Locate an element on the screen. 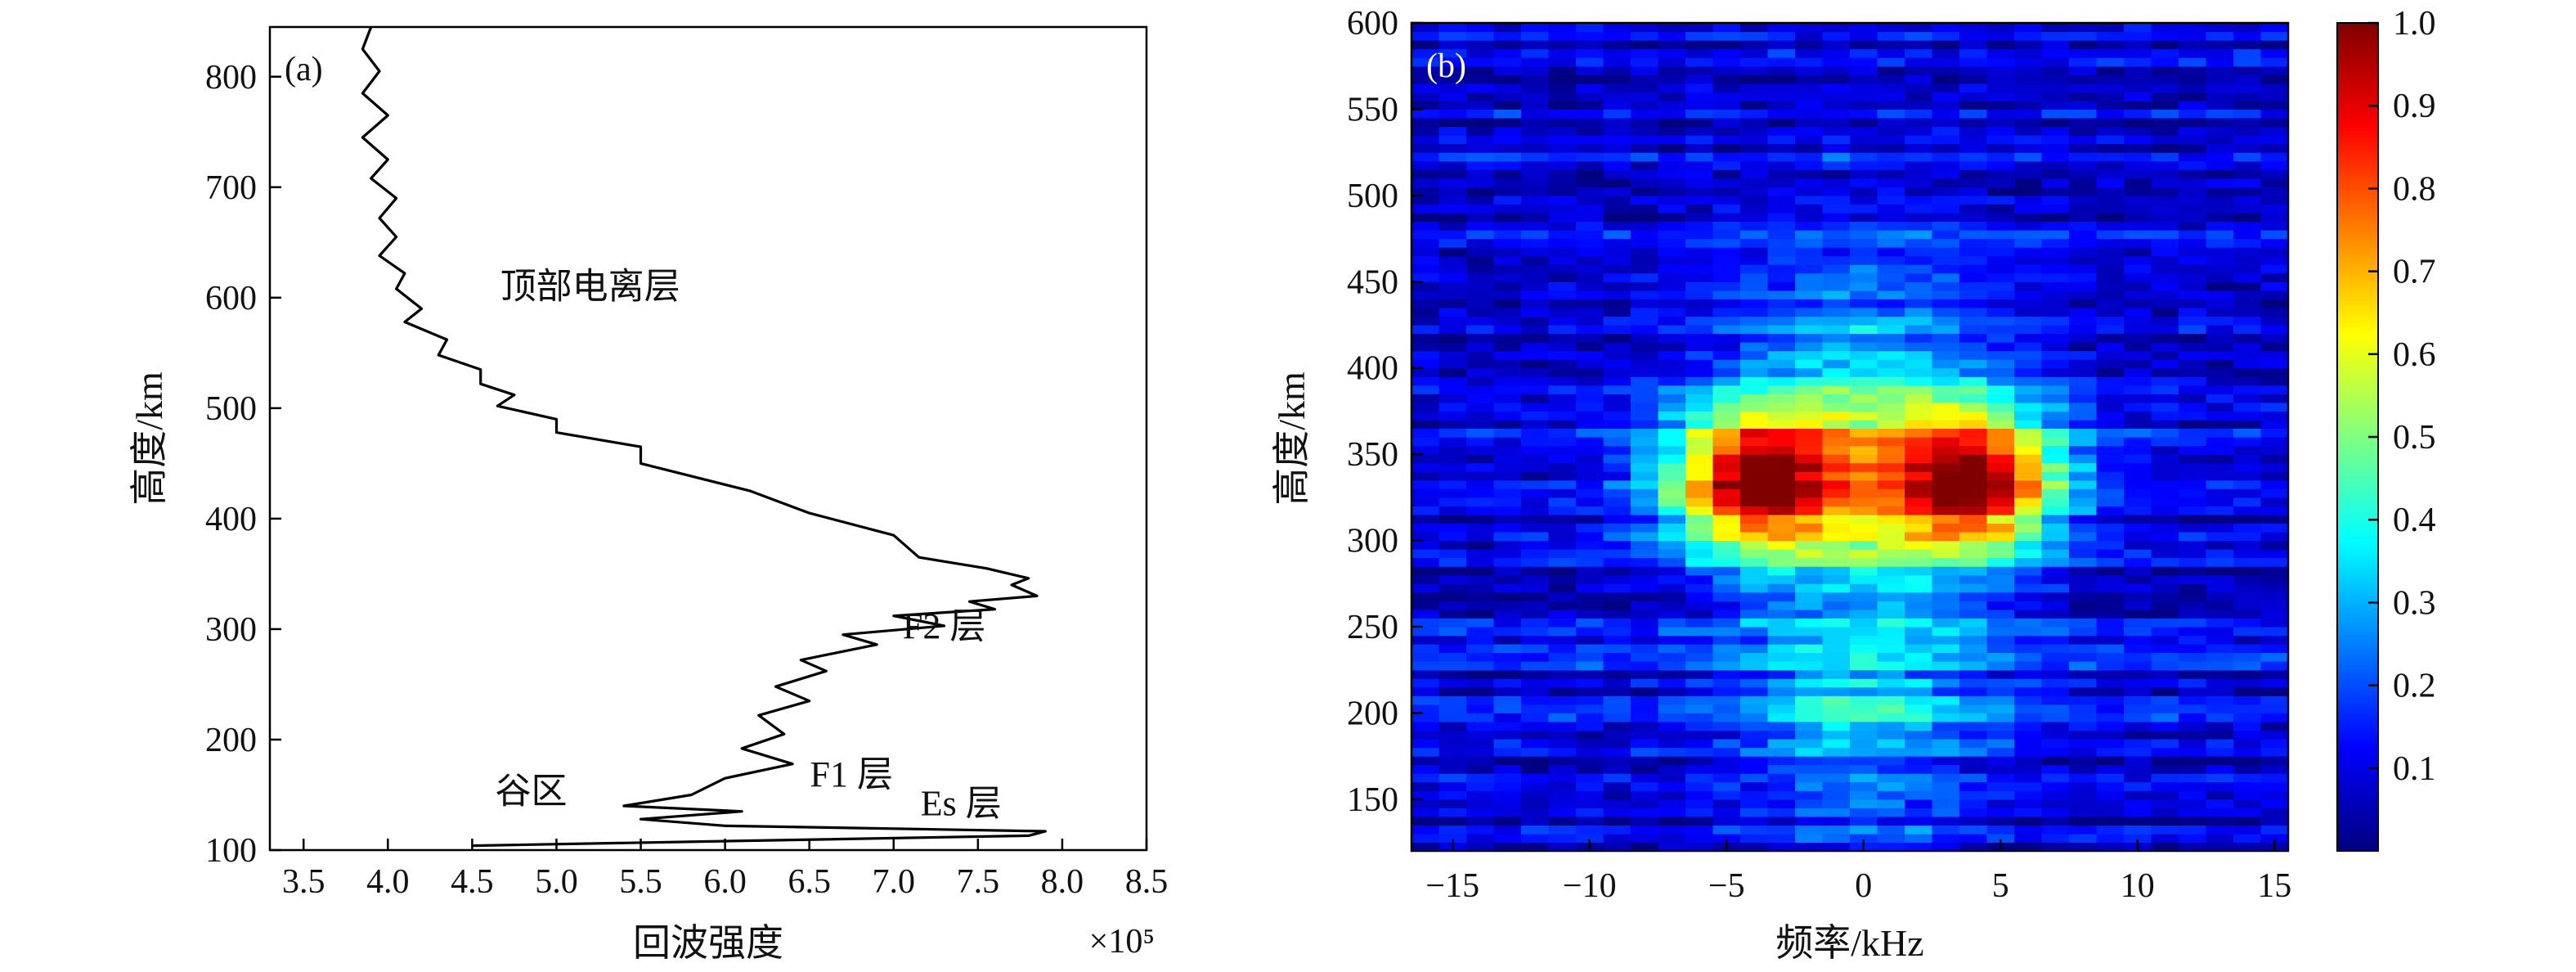 This screenshot has width=2576, height=972. panel-a-x-ticks: 3.5 4.0 4.5 5.0 5.5 6.0 6.5 7.0 7.5 8.0 8.5 is located at coordinates (725, 870).